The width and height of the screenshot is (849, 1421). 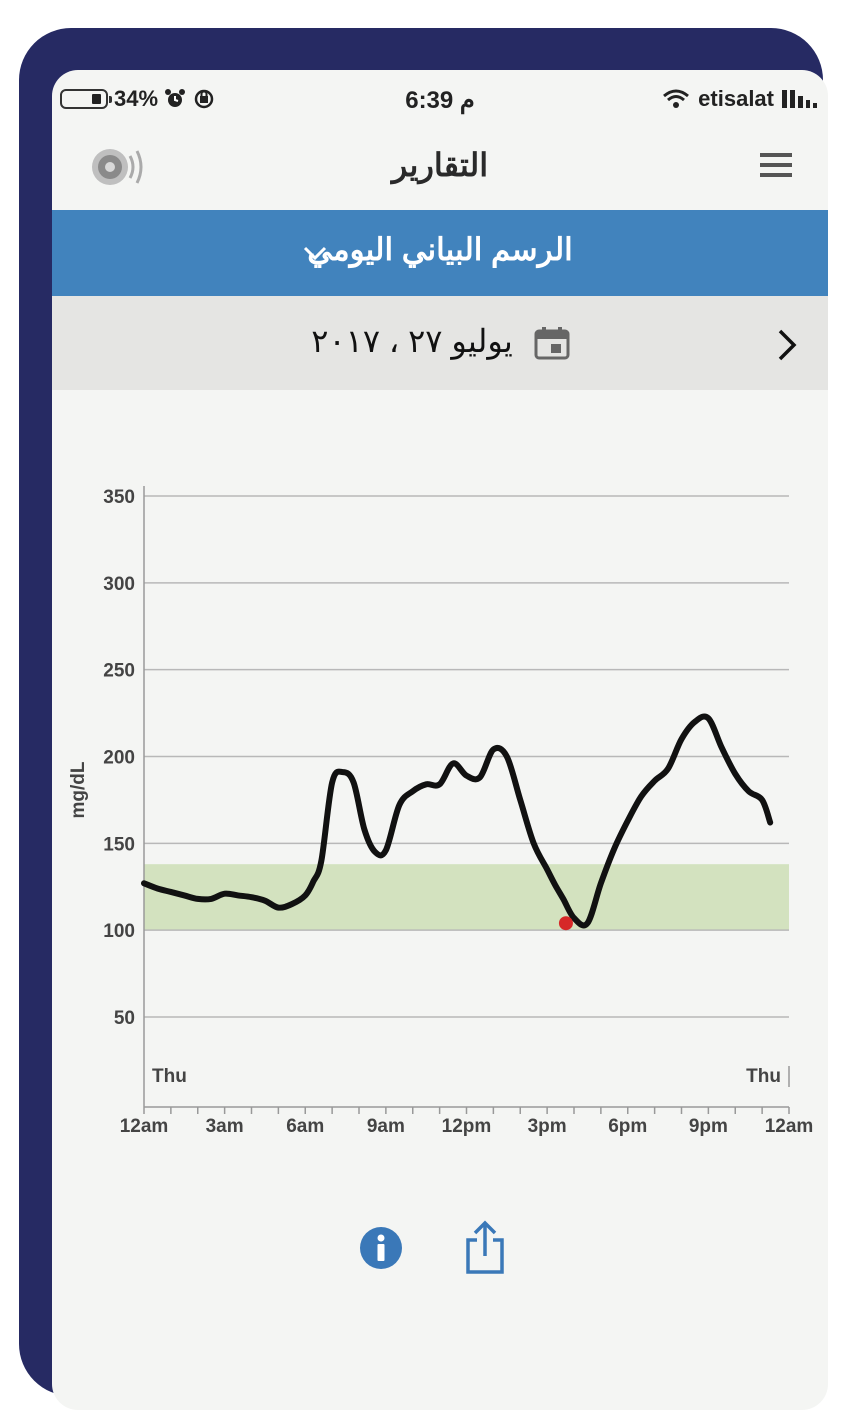 What do you see at coordinates (708, 1126) in the screenshot?
I see `x-tick-label: 9pm` at bounding box center [708, 1126].